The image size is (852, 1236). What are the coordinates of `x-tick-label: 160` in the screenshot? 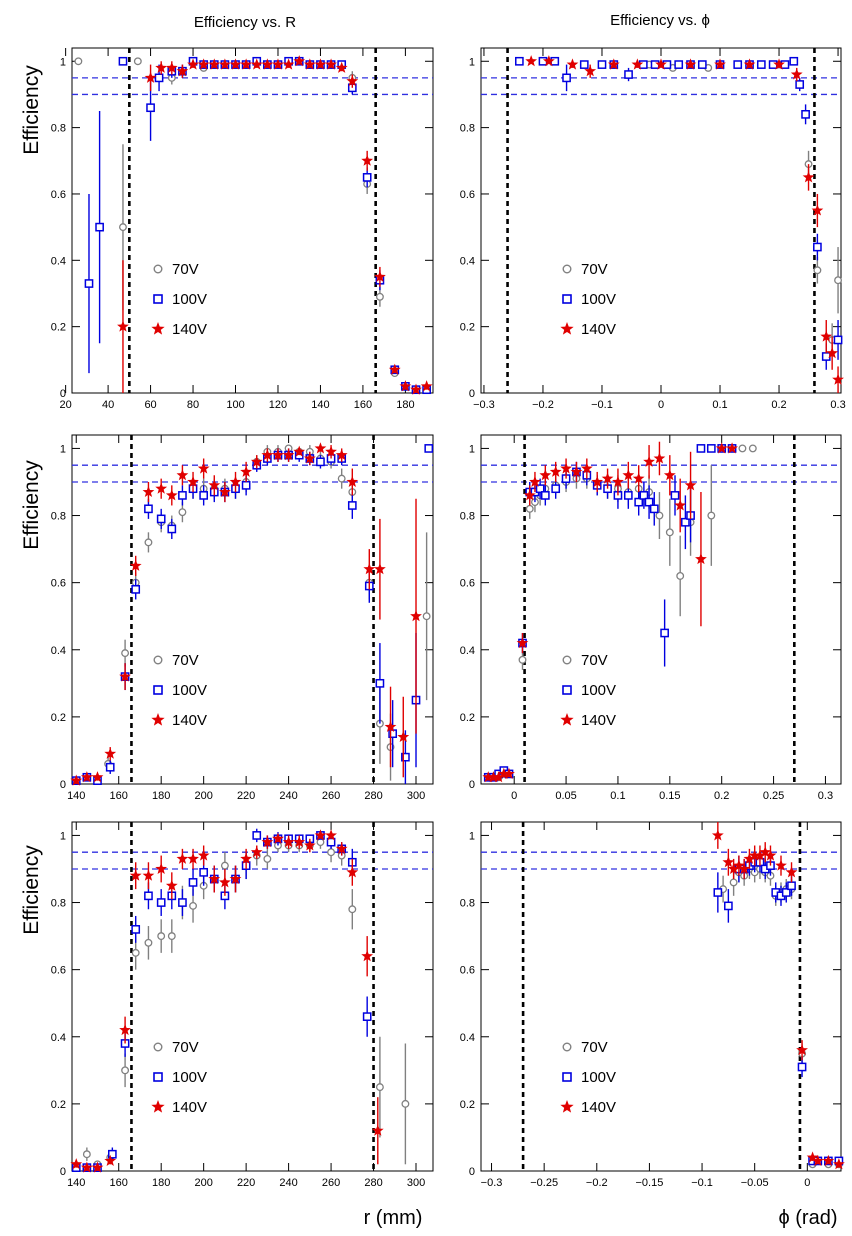 It's located at (363, 405).